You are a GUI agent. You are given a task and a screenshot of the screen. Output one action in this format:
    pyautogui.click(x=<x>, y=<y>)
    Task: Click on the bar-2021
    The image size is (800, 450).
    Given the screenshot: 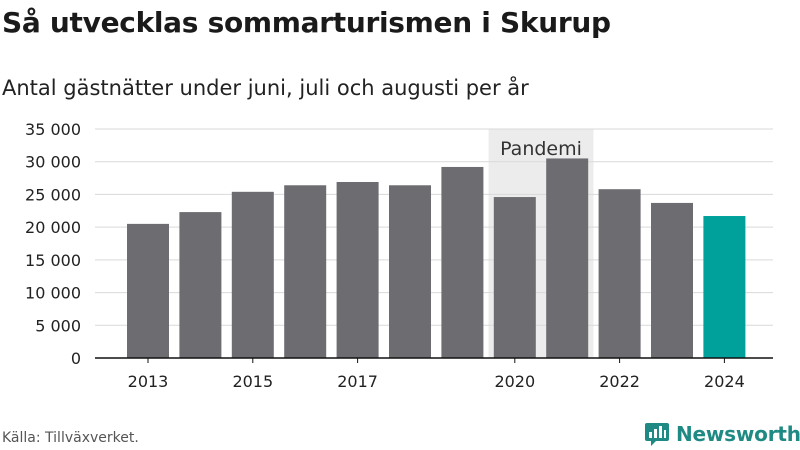 What is the action you would take?
    pyautogui.click(x=567, y=258)
    